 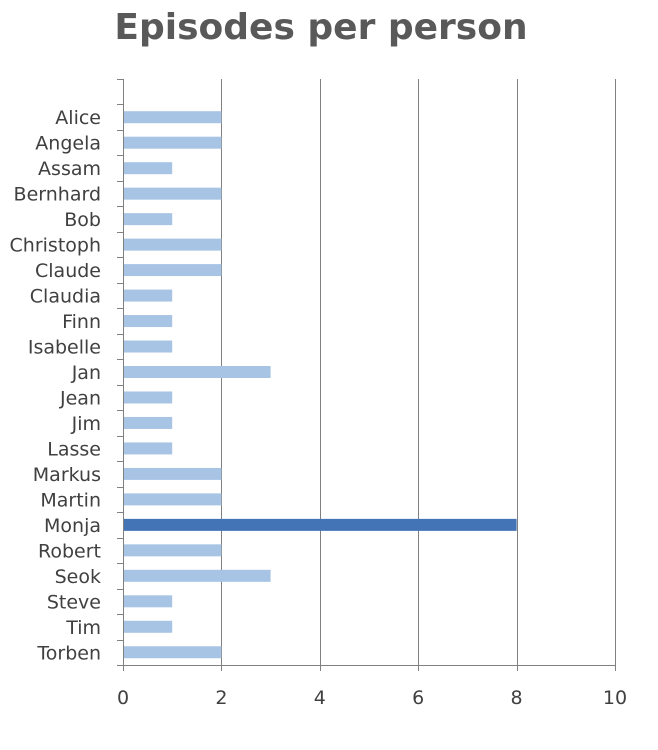 What do you see at coordinates (72, 526) in the screenshot?
I see `category-label: Monja` at bounding box center [72, 526].